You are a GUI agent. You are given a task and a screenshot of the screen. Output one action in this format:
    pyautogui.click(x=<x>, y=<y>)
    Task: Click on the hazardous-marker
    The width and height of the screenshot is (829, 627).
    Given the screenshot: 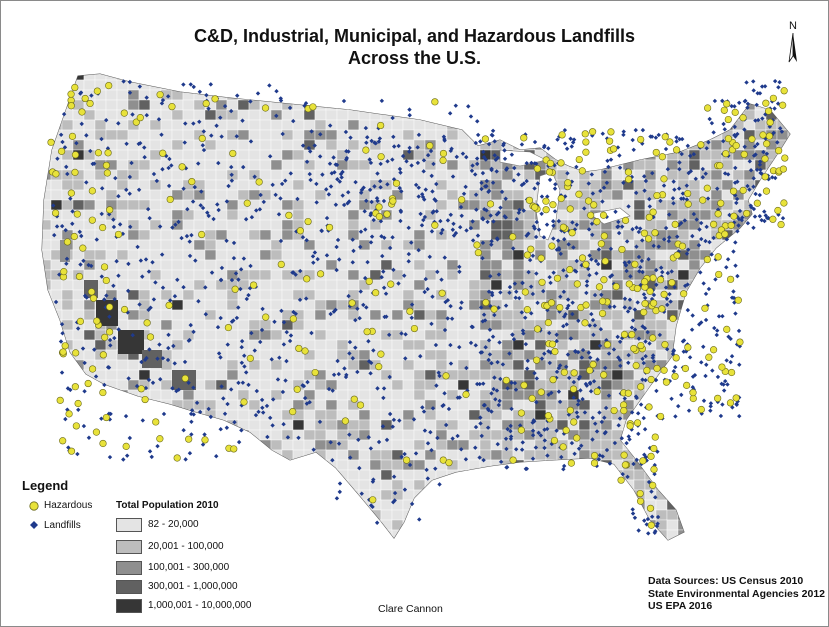 What is the action you would take?
    pyautogui.click(x=145, y=399)
    